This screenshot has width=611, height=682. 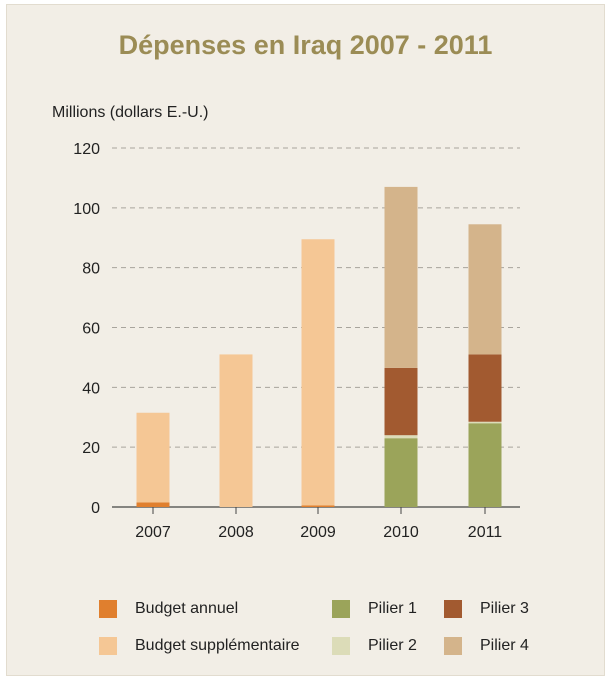 I want to click on x-tick-label: 2007, so click(x=153, y=532).